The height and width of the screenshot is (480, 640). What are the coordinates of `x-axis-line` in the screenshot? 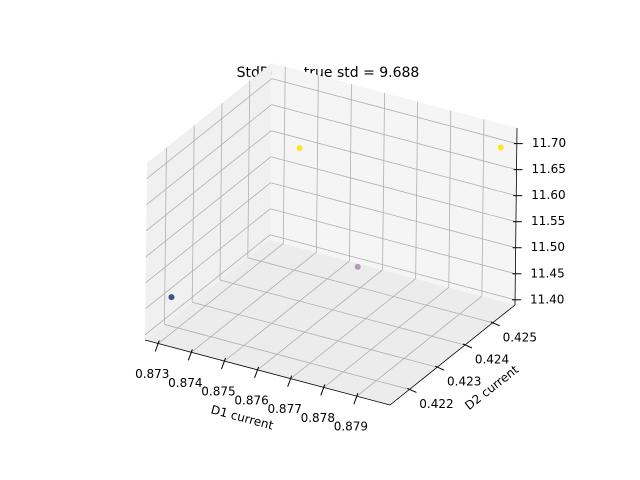 It's located at (267, 372).